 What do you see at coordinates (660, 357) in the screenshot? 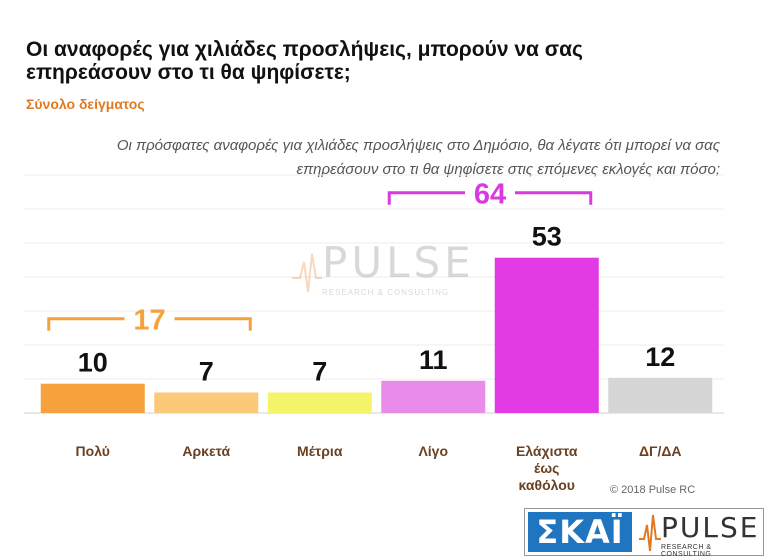
I see `value-label-6: 12` at bounding box center [660, 357].